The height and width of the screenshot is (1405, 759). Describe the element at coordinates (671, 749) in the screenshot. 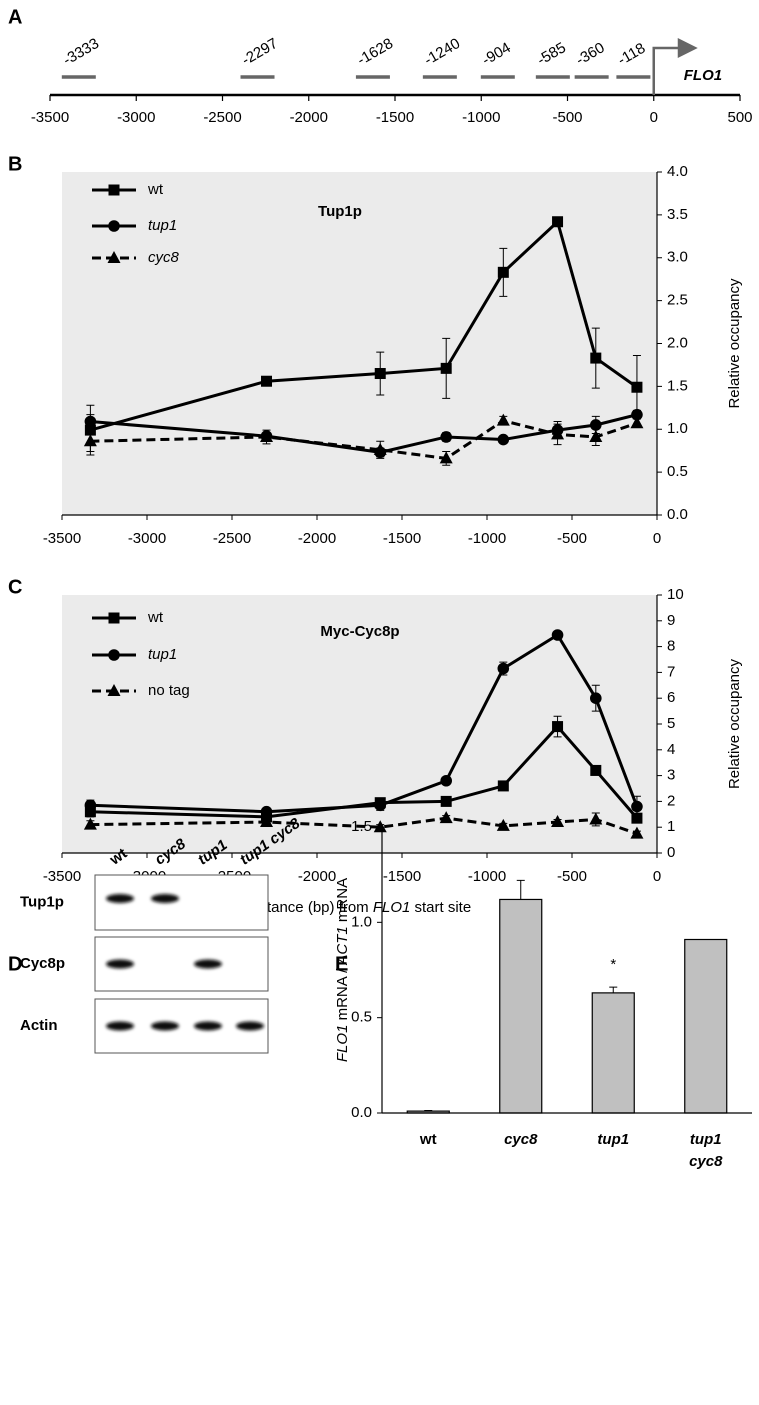

I see `y-tick-label: 4` at that location.